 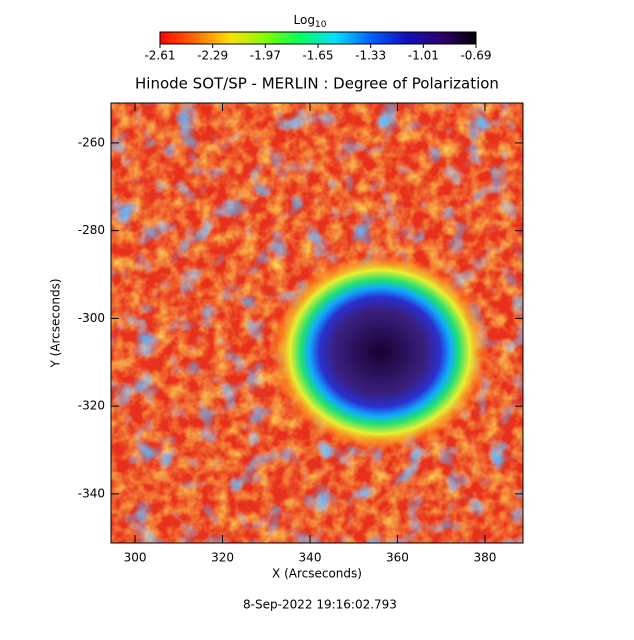 I want to click on x-tick-label: 340, so click(x=310, y=558).